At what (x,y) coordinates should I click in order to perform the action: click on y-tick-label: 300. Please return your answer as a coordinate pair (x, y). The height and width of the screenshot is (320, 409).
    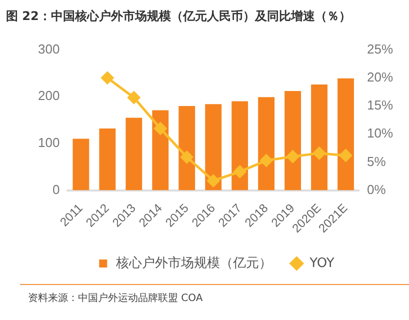
    Looking at the image, I should click on (49, 48).